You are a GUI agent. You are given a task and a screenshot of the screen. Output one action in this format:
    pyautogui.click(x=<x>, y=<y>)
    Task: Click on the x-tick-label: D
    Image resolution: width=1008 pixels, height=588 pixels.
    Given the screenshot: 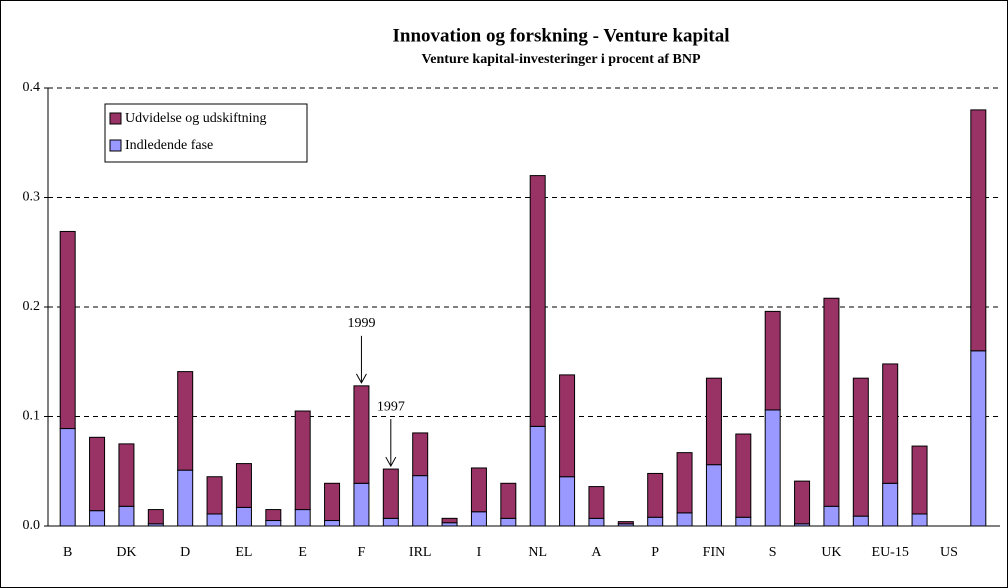 What is the action you would take?
    pyautogui.click(x=185, y=552)
    